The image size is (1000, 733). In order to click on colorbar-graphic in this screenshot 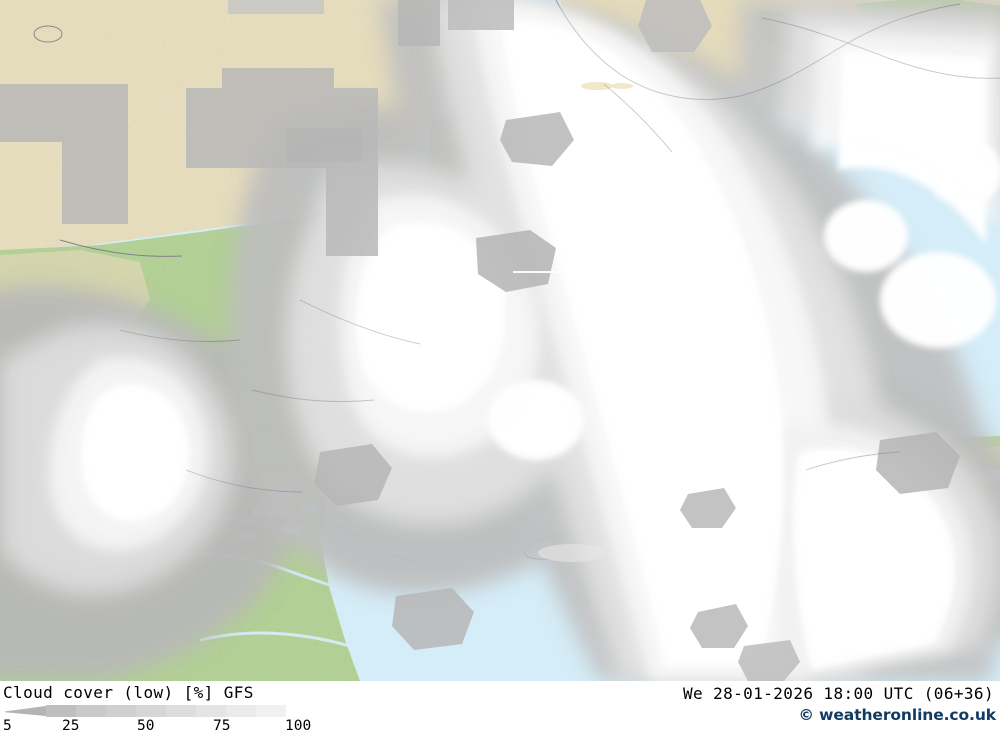, I will do `click(145, 711)`.